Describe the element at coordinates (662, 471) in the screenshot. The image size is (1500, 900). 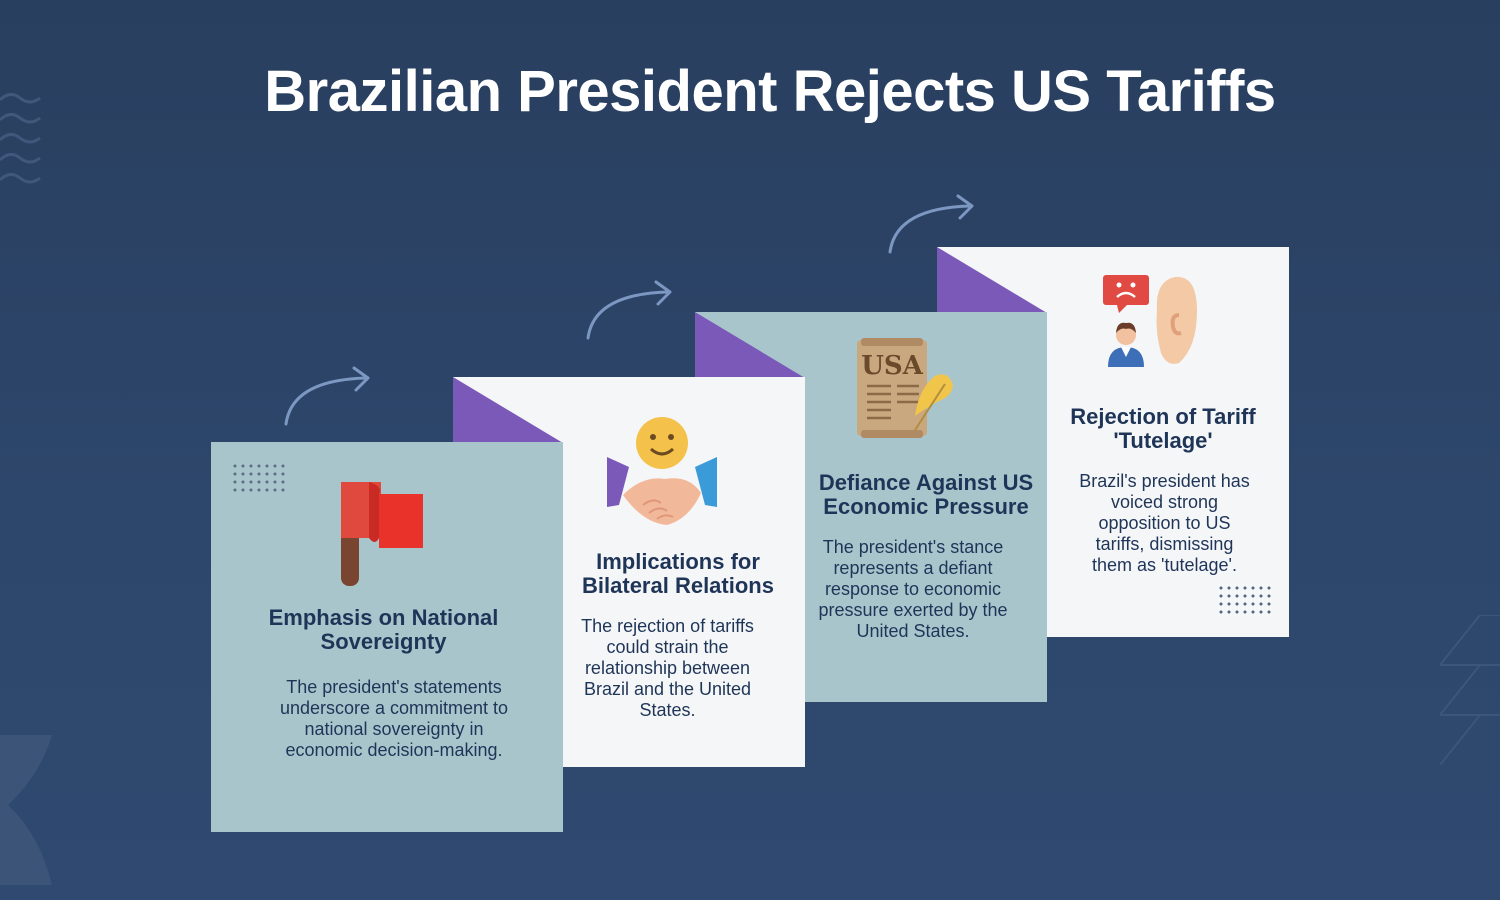
I see `handshake-smile-icon` at that location.